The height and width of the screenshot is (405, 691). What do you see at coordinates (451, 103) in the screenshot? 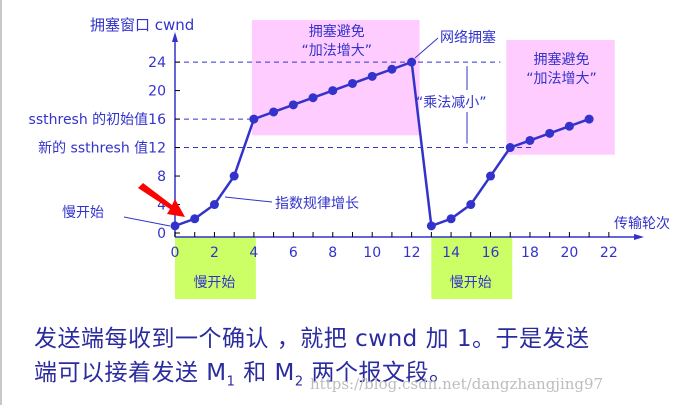
I see `mult-decrease-label: “乘法减小”` at bounding box center [451, 103].